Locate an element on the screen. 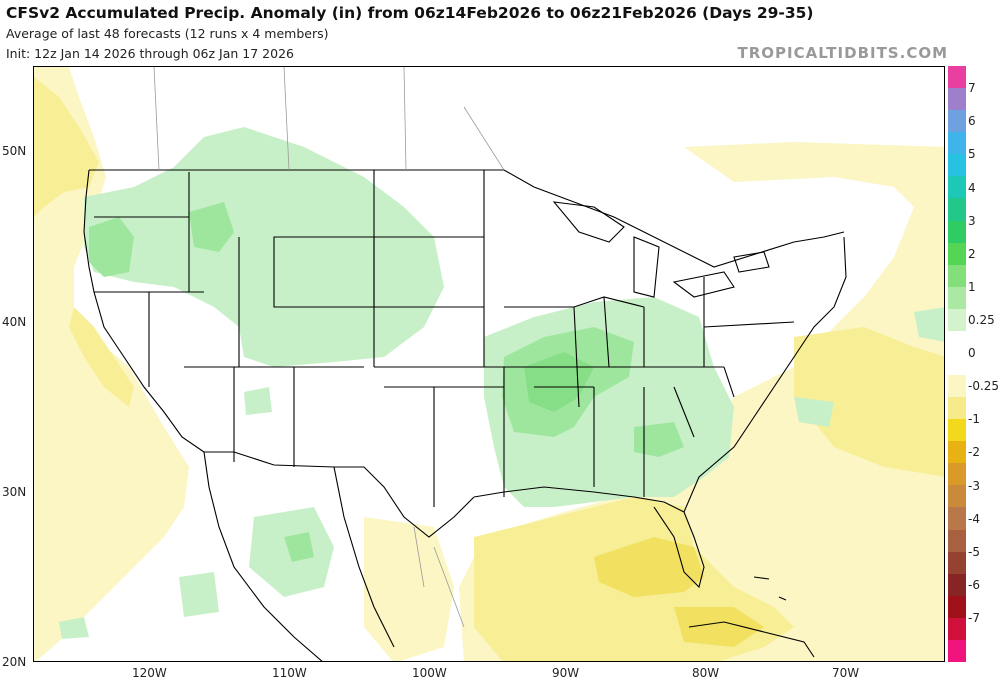 The image size is (1000, 683). us-canada-border is located at coordinates (467, 218).